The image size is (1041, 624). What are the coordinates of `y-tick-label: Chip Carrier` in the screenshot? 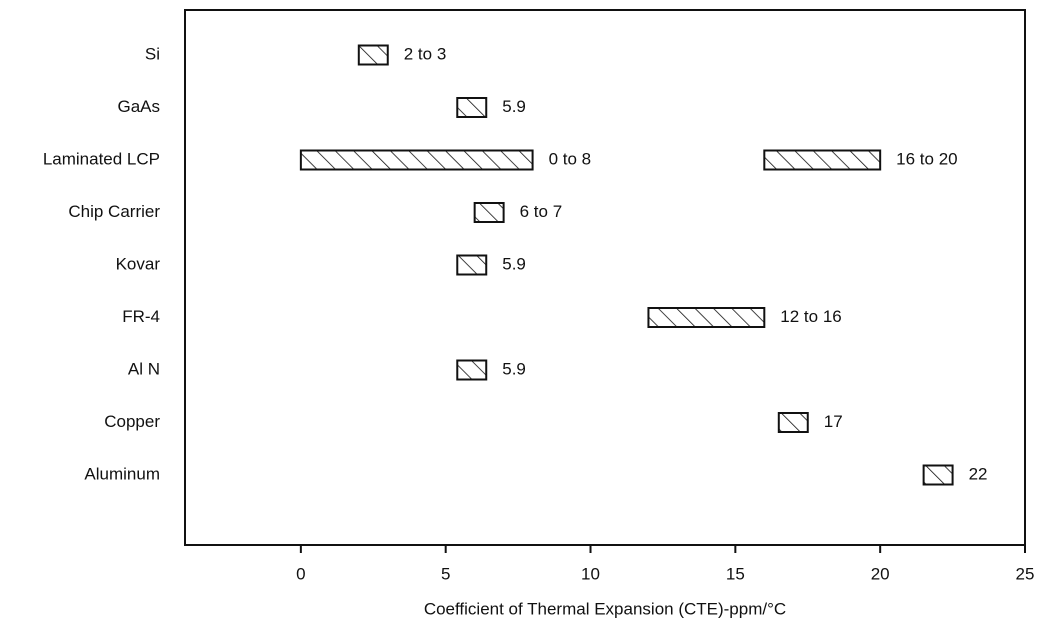 It's located at (114, 211).